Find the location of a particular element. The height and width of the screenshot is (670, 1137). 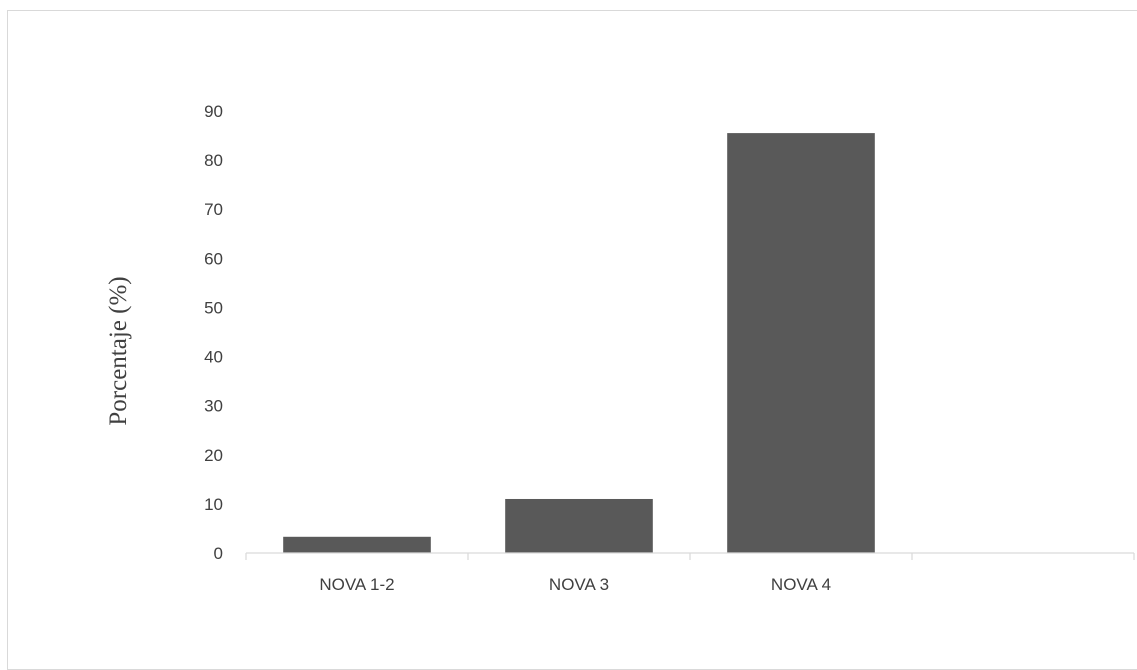

y-axis-title: Porcentaje (%) is located at coordinates (118, 350).